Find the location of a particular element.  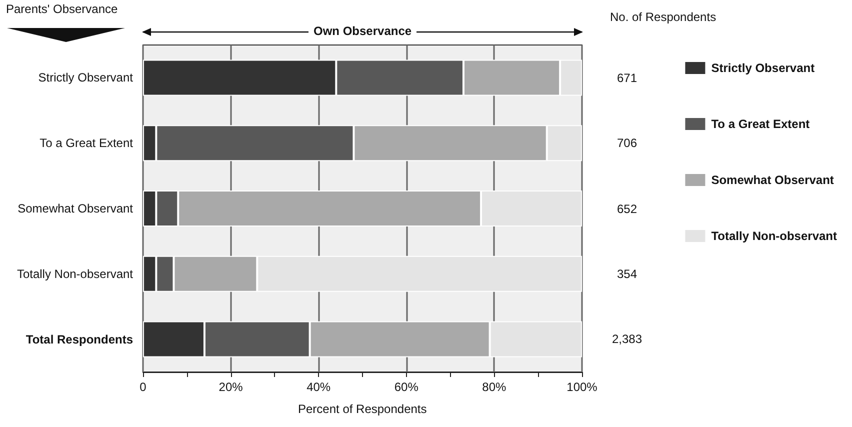

text: 354 is located at coordinates (627, 273).